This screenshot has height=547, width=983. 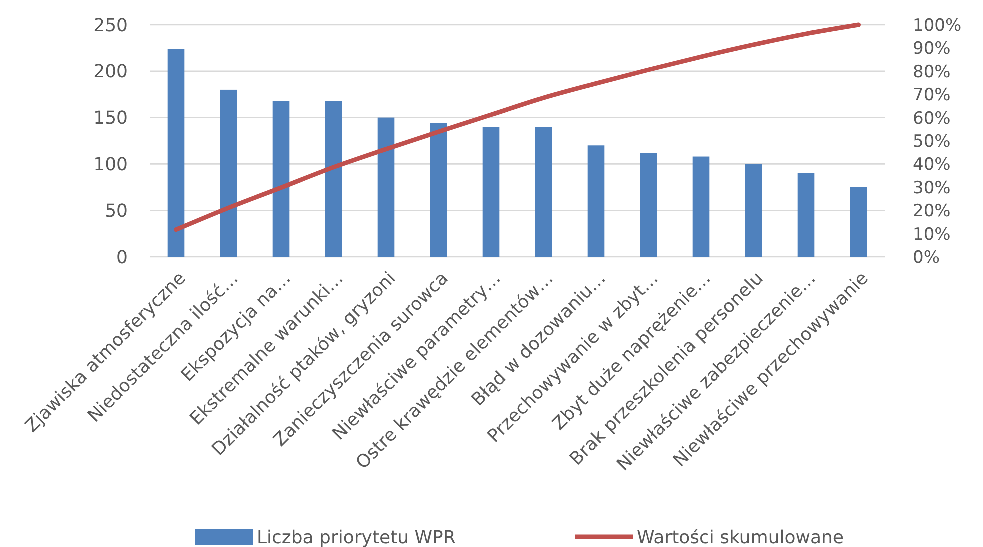 I want to click on legend-label: Liczba priorytetu WPR, so click(x=356, y=537).